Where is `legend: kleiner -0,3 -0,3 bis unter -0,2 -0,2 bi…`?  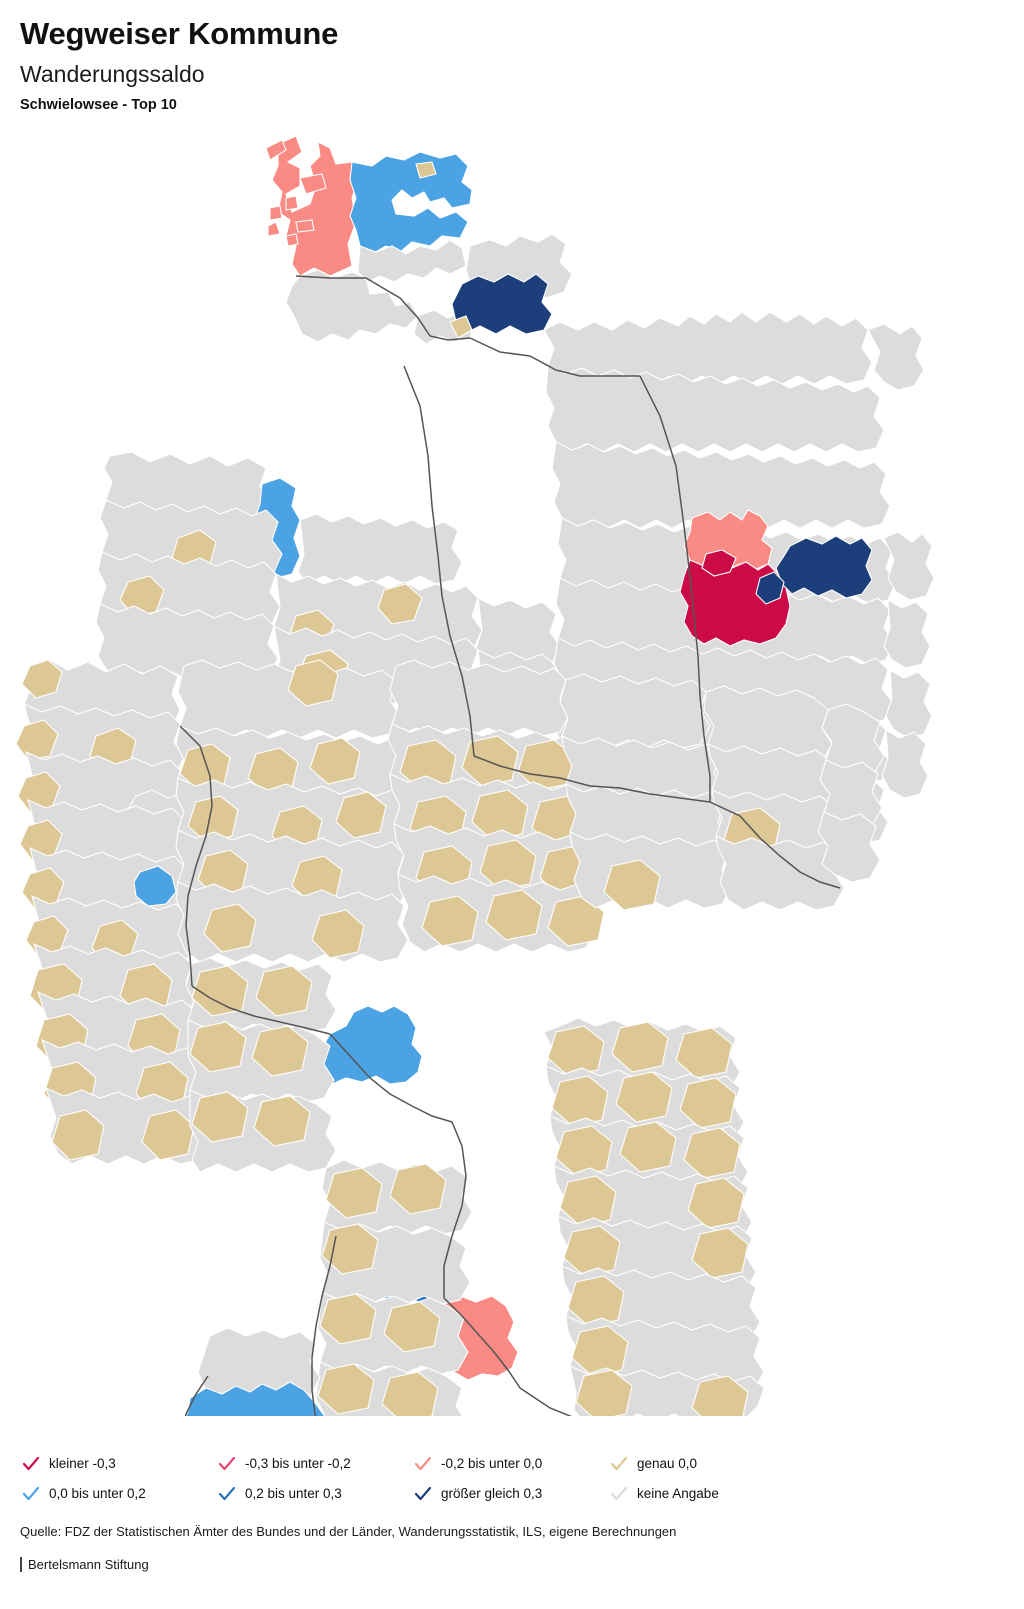 legend: kleiner -0,3 -0,3 bis unter -0,2 -0,2 bi… is located at coordinates (512, 1479).